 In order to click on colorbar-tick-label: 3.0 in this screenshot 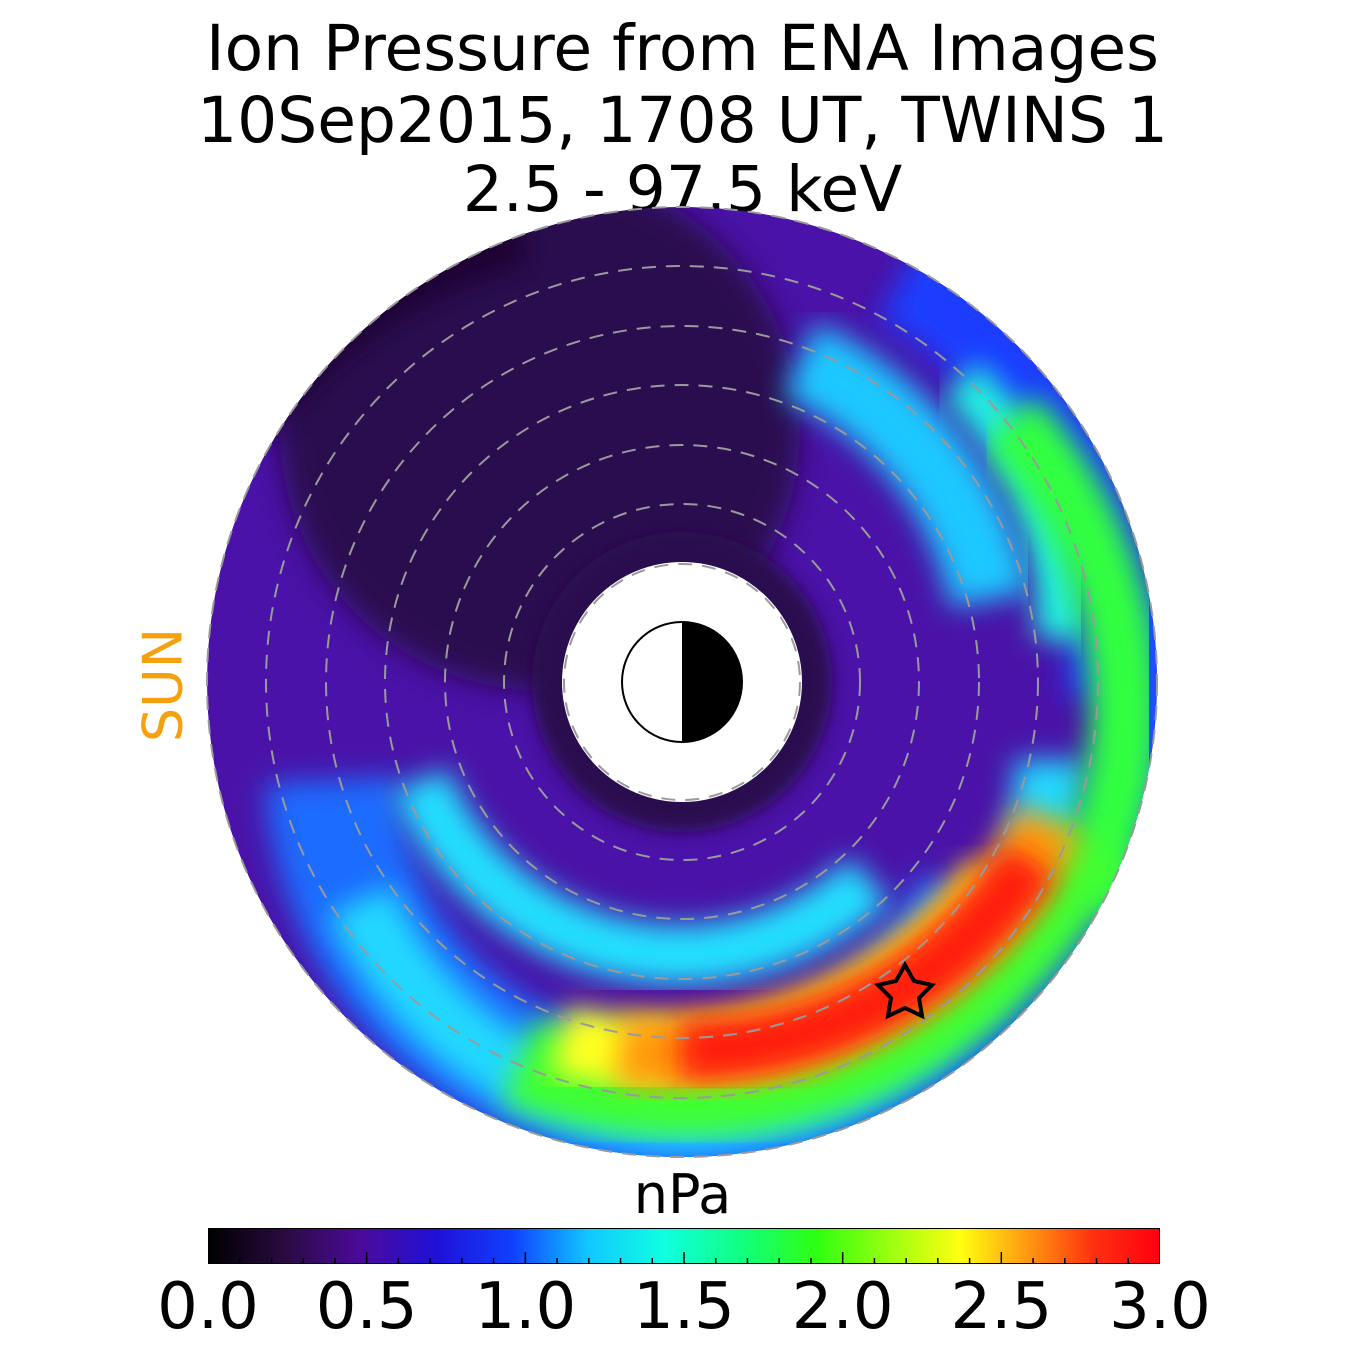, I will do `click(1160, 1307)`.